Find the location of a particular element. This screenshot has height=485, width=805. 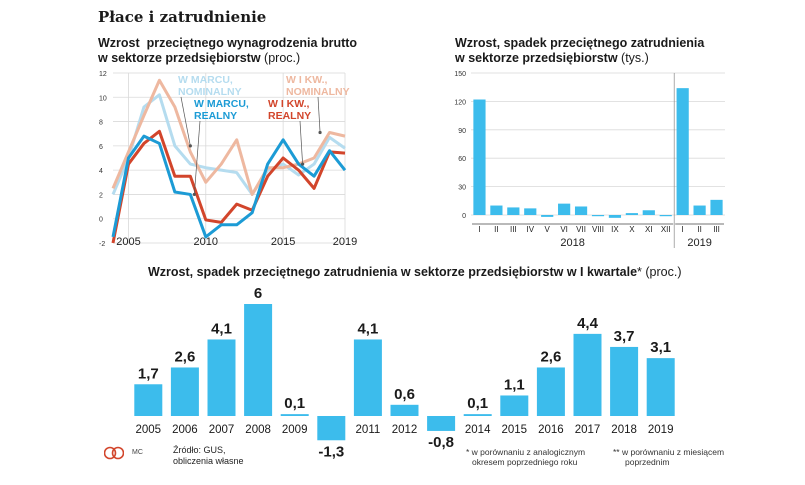

annotation-q1-nominal-line2: NOMINALNY is located at coordinates (318, 92).